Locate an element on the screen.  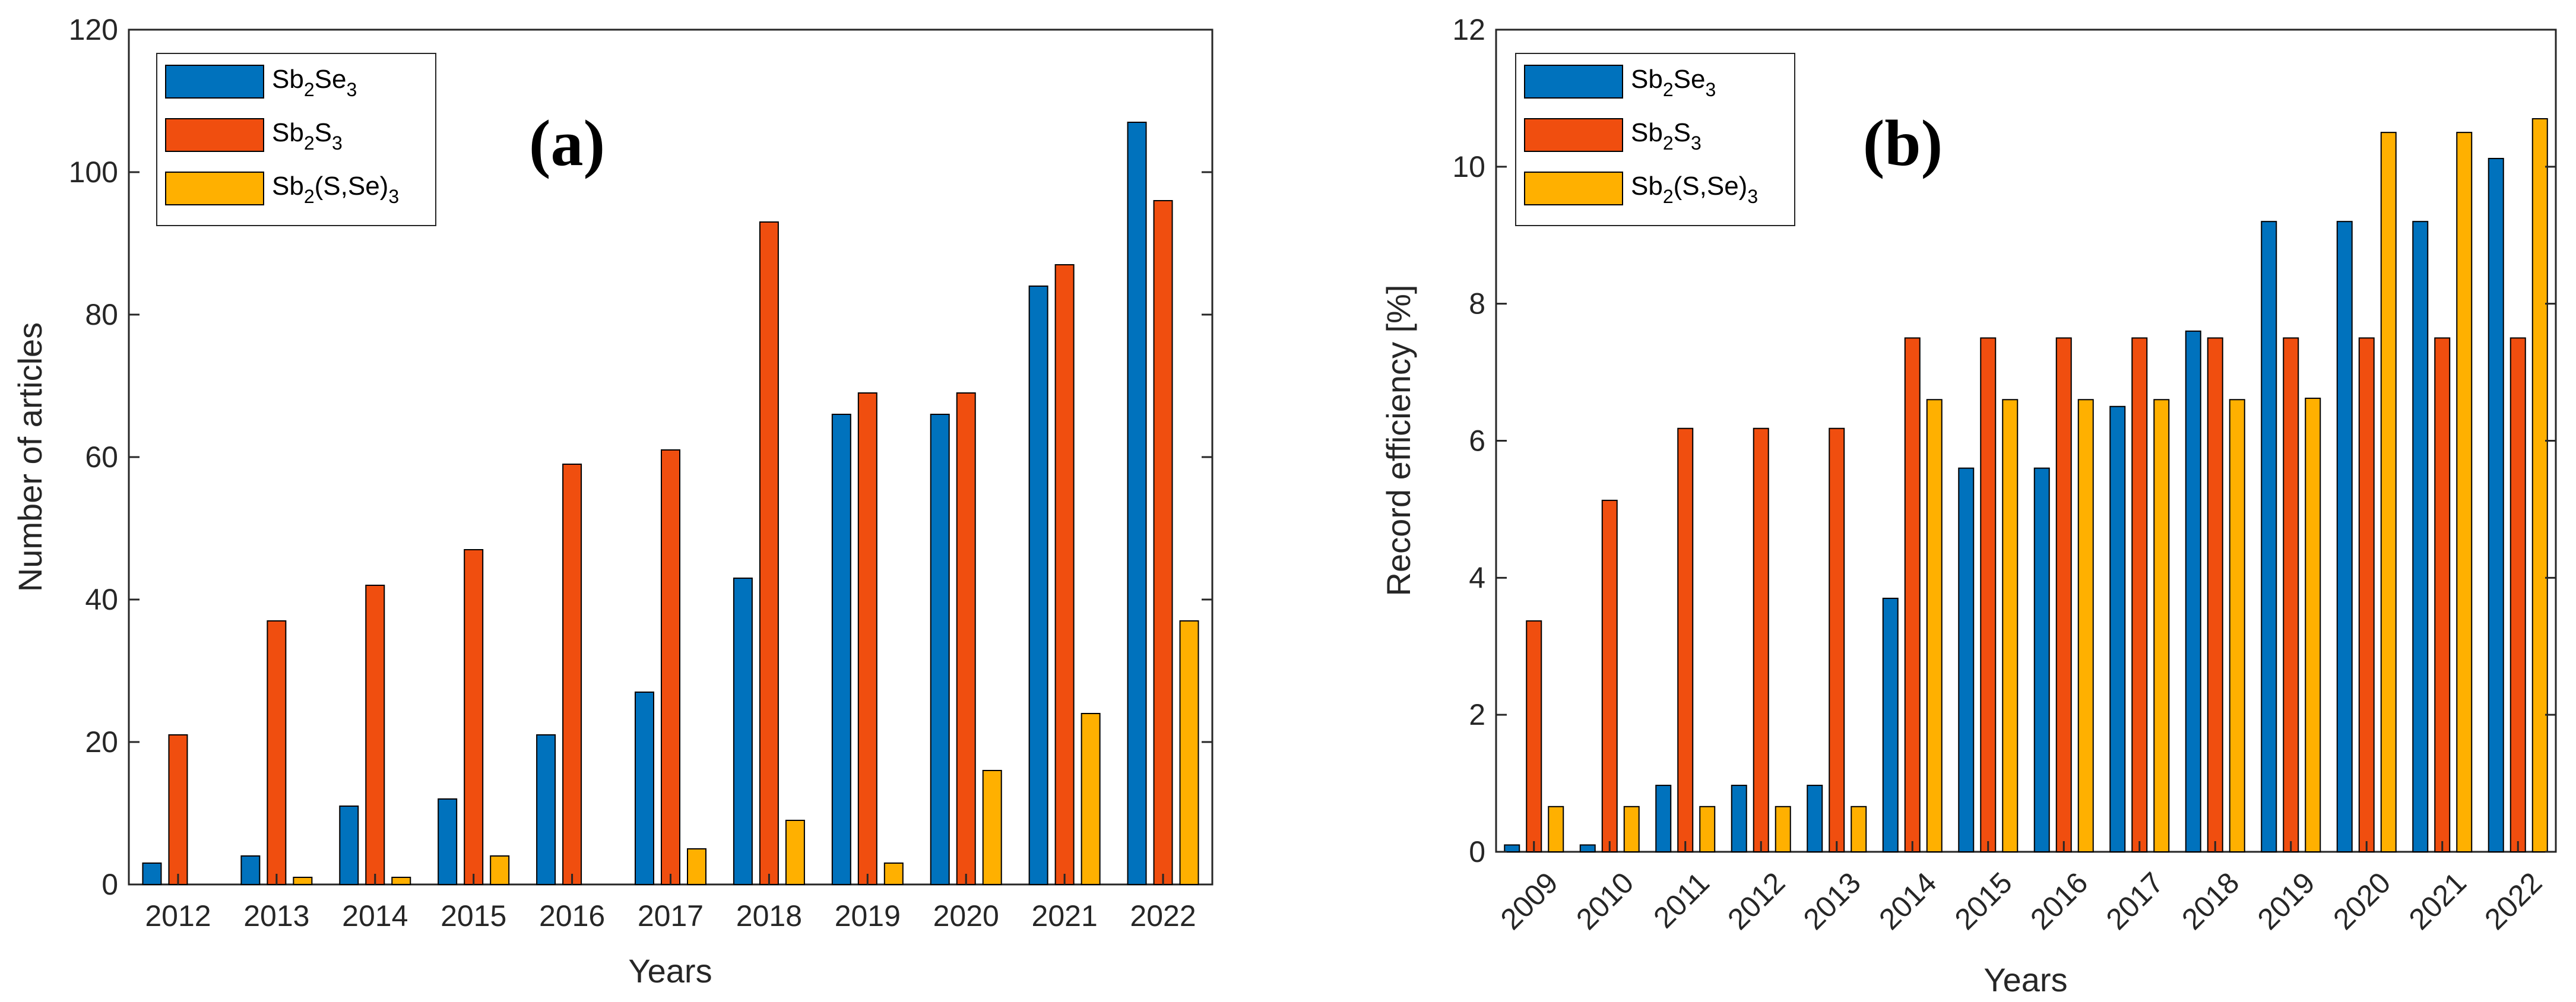
legend-swatch-sb2se3-a is located at coordinates (215, 82).